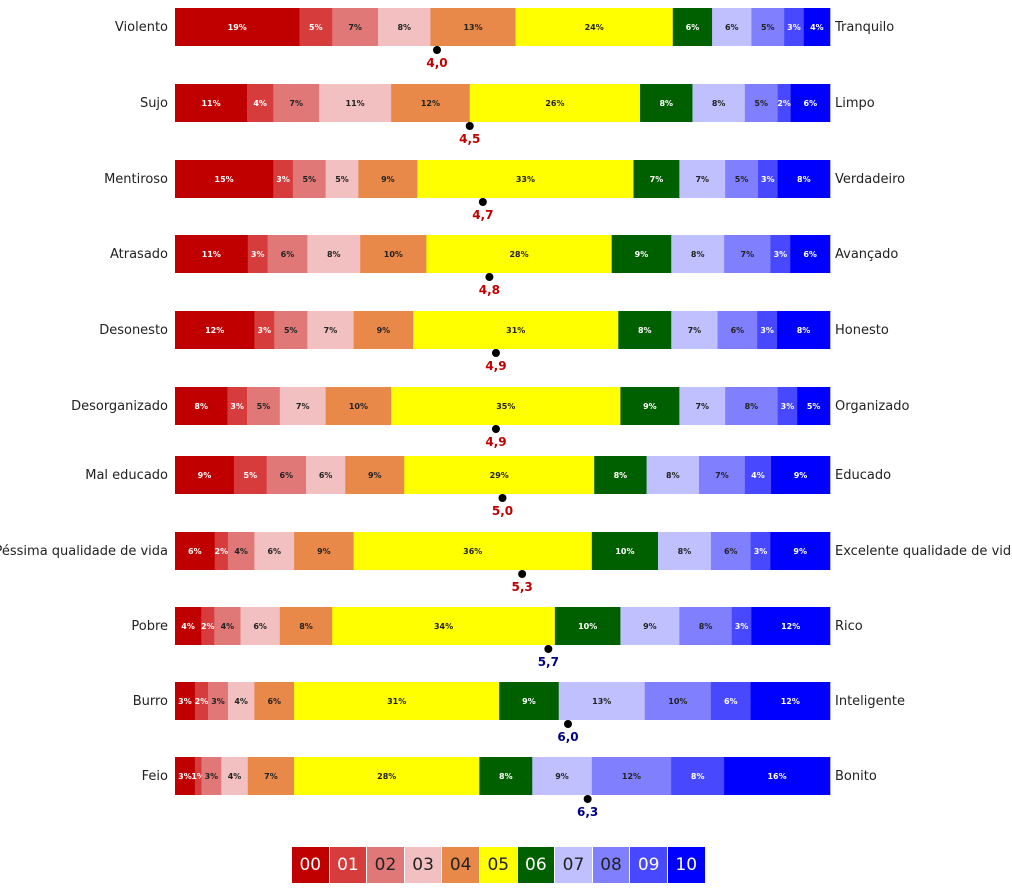  Describe the element at coordinates (386, 776) in the screenshot. I see `segment-value-label: 28%` at that location.